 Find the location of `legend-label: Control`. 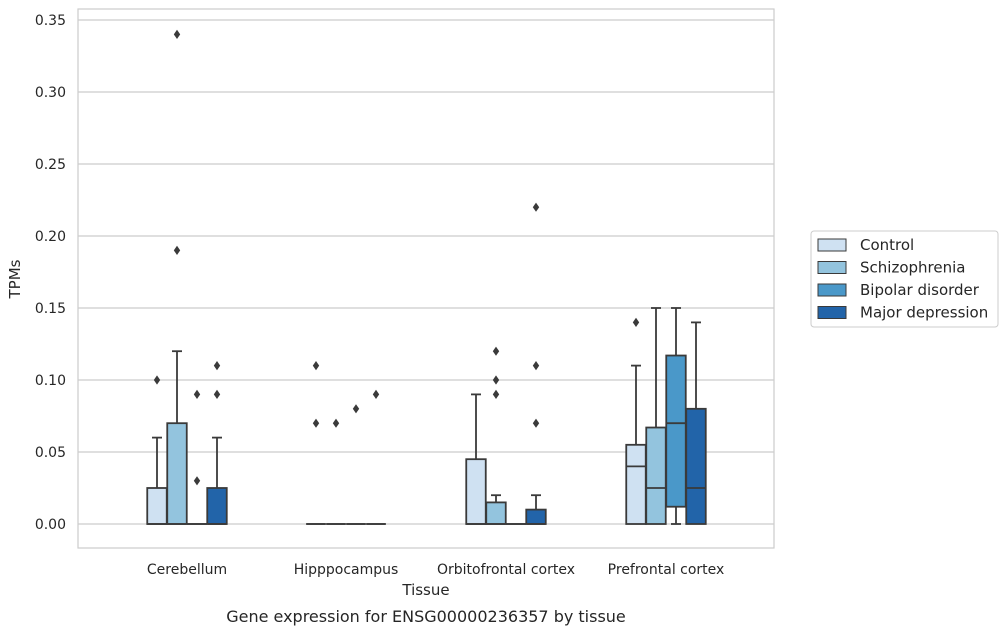

legend-label: Control is located at coordinates (887, 245).